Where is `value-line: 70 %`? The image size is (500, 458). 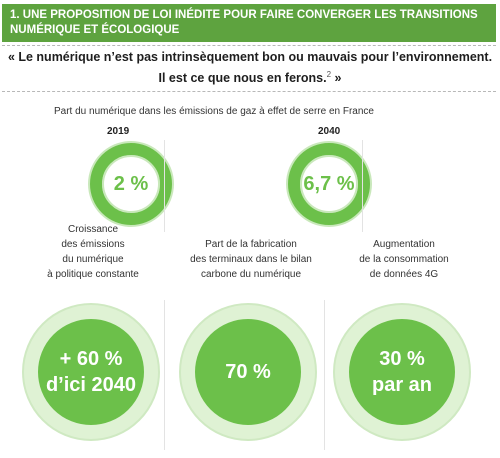
value-line: 70 % is located at coordinates (248, 372).